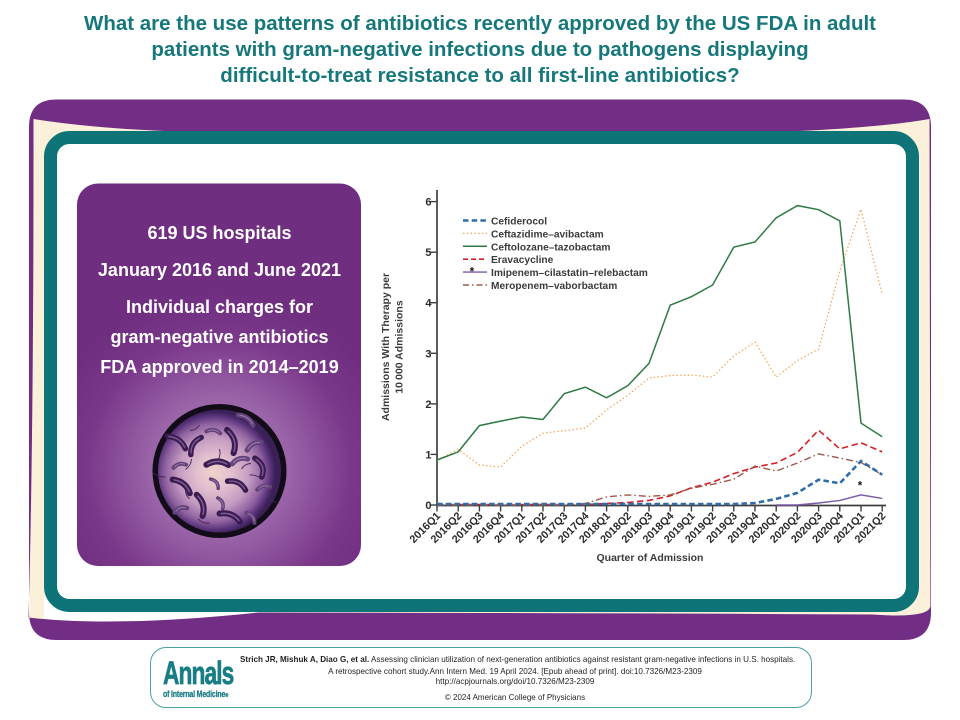  What do you see at coordinates (386, 347) in the screenshot?
I see `svg-text: Admissions With Therapy per` at bounding box center [386, 347].